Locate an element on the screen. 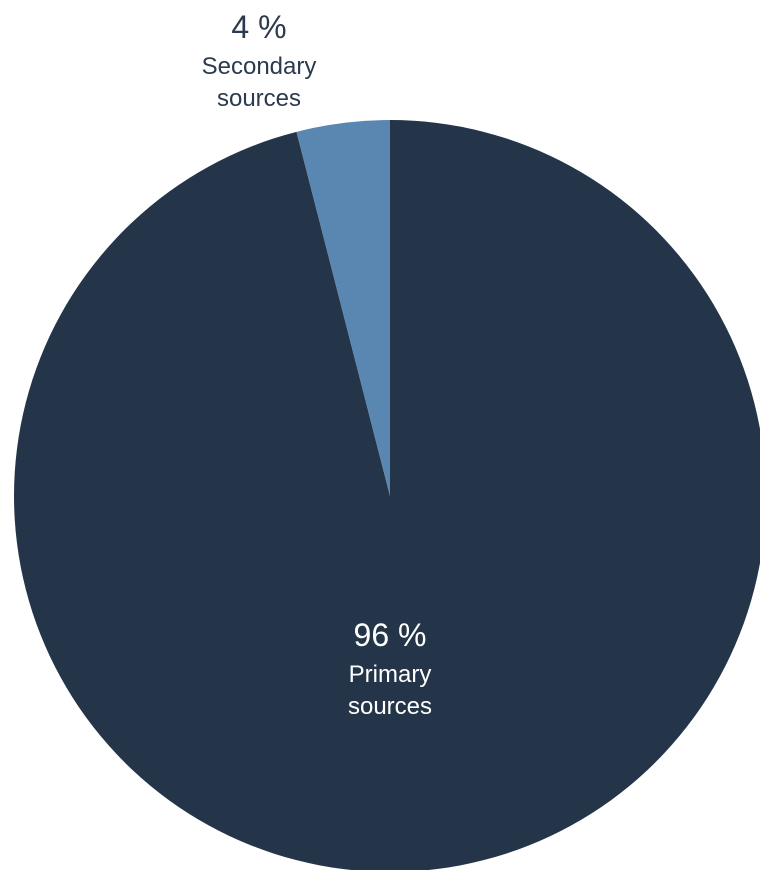 The height and width of the screenshot is (870, 760). pie-slice-secondary-sources is located at coordinates (343, 308).